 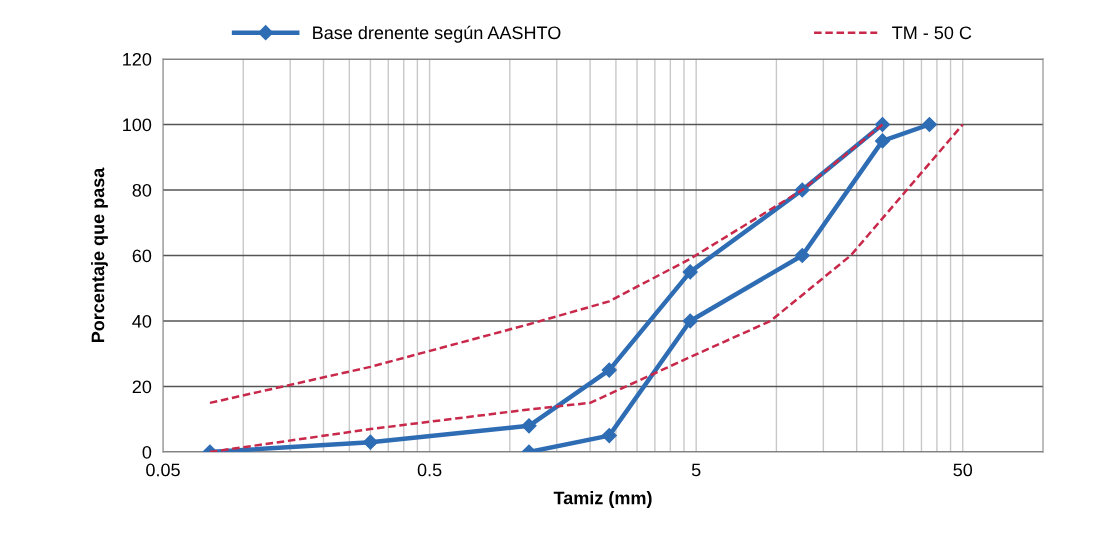 What do you see at coordinates (437, 34) in the screenshot?
I see `legend-label: Base drenente según AASHTO` at bounding box center [437, 34].